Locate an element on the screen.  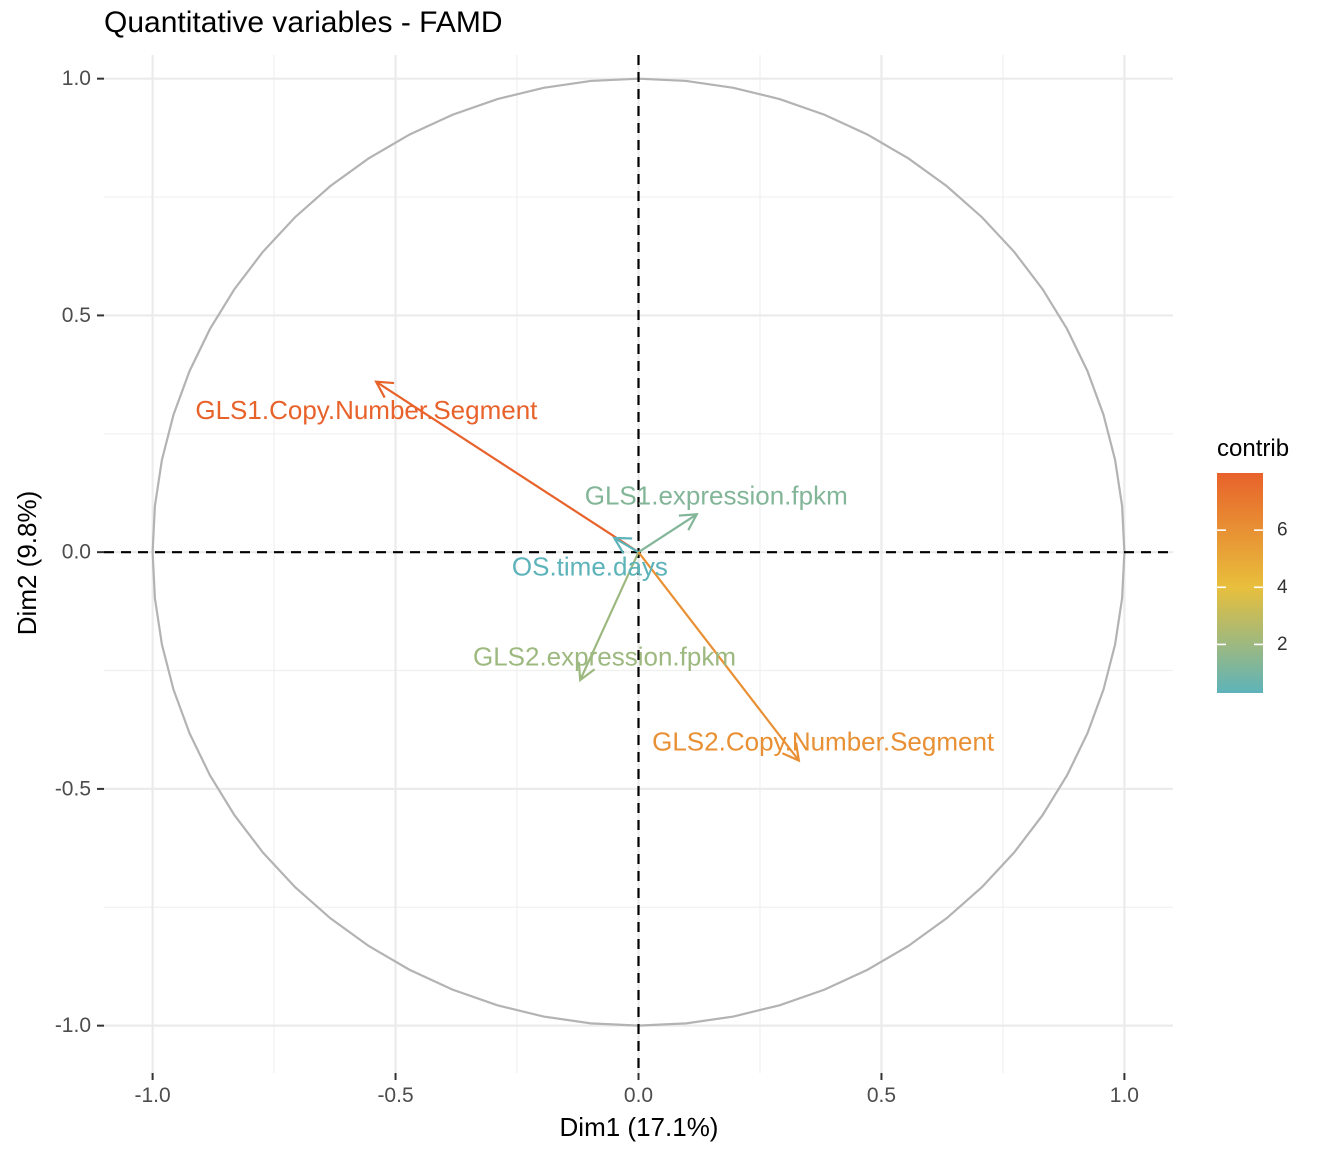
legend-tick-label: 2 is located at coordinates (1282, 644).